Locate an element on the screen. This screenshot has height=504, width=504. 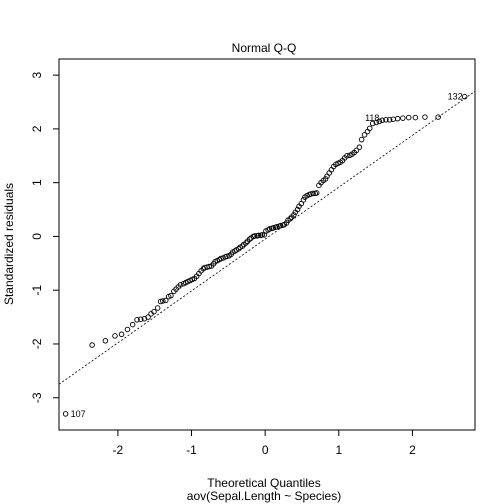
y-axis: -3 -2 -1 0 1 2 3 is located at coordinates (44, 237).